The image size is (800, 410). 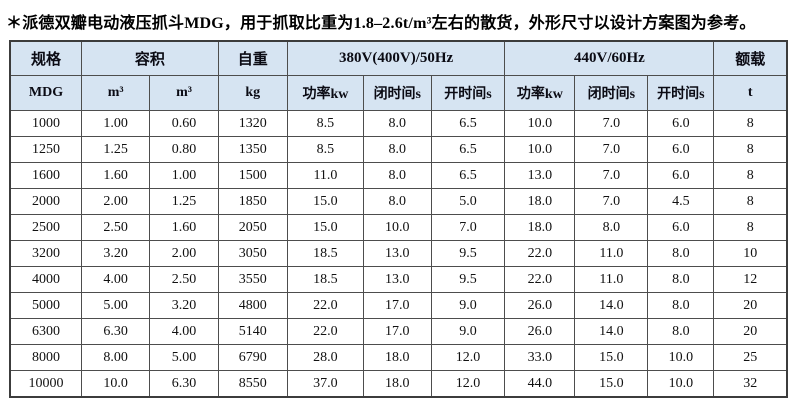 I want to click on model-cell: 3200, so click(x=45, y=253).